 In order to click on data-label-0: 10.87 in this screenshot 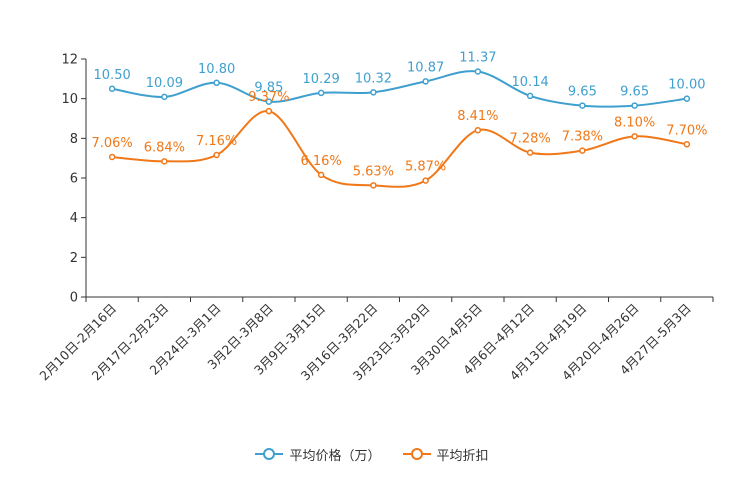, I will do `click(425, 67)`.